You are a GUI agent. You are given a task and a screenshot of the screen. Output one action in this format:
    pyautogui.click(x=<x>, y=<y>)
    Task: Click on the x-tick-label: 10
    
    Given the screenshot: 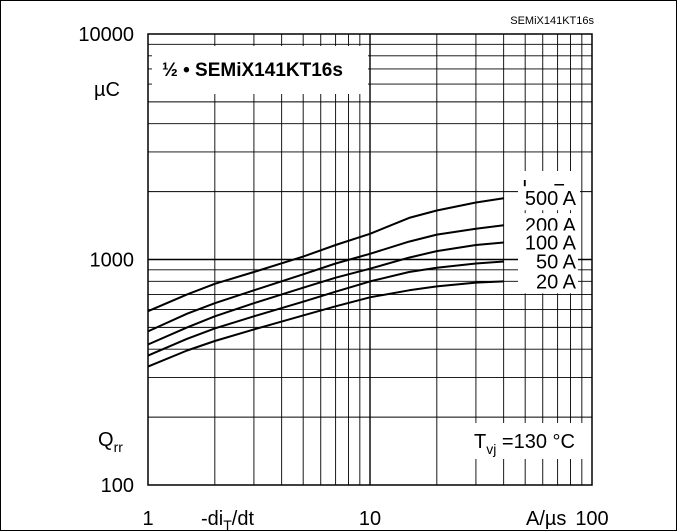 What is the action you would take?
    pyautogui.click(x=370, y=519)
    